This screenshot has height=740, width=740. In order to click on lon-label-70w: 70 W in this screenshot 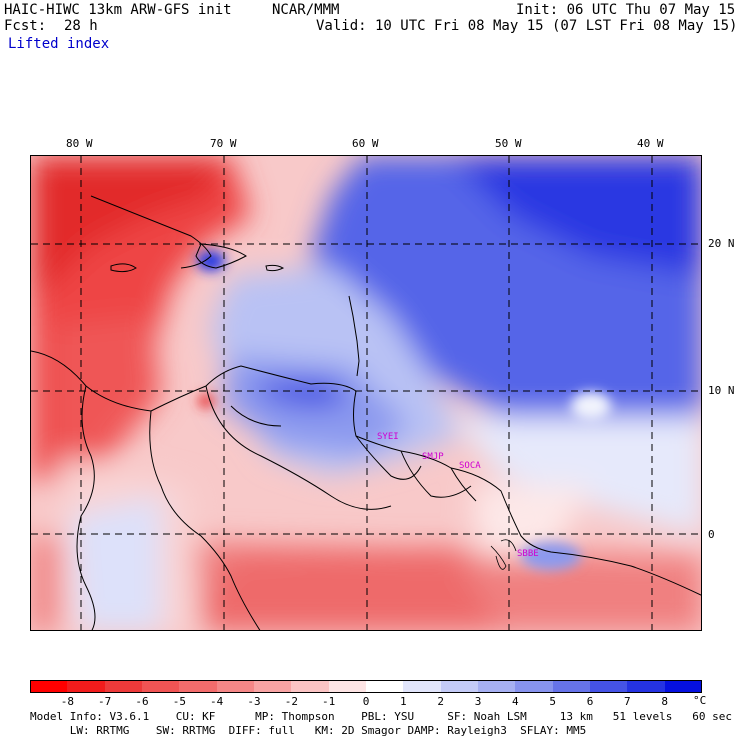, I will do `click(223, 143)`.